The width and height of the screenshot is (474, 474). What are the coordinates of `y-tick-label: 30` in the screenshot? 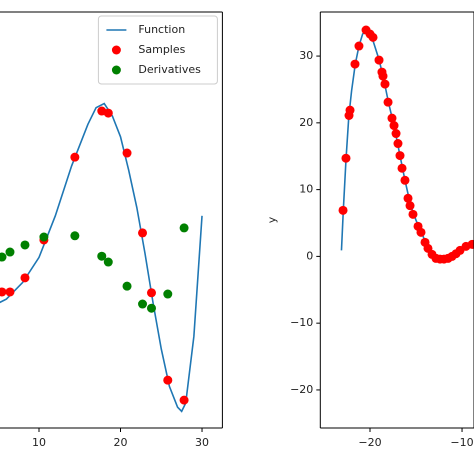 It's located at (306, 55).